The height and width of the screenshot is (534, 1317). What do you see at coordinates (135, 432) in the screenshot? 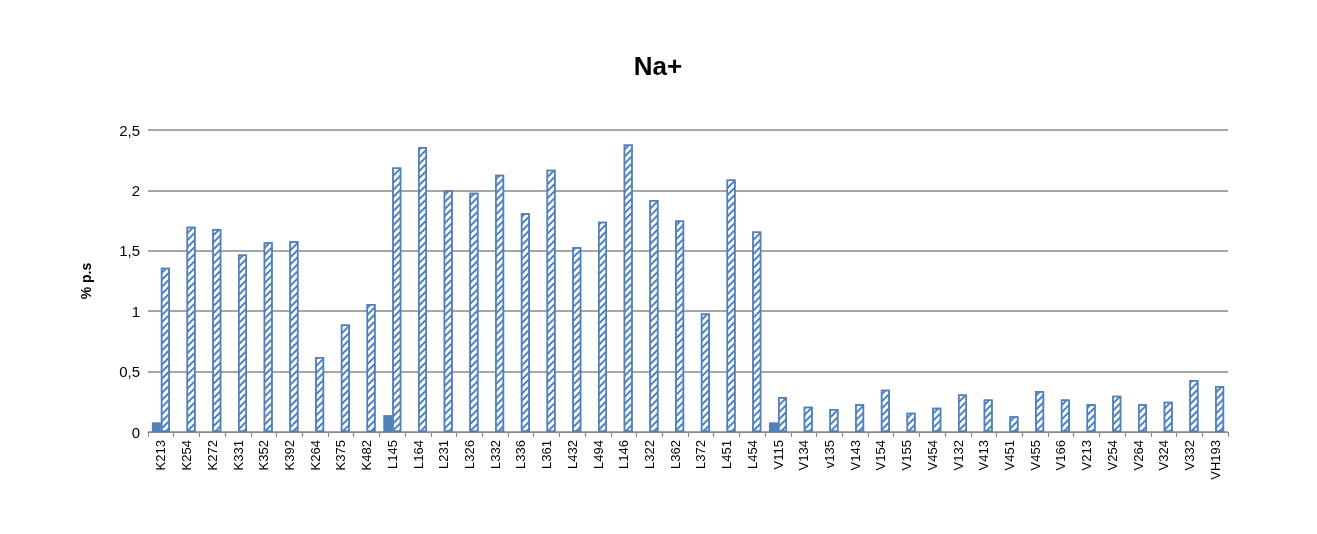
I see `y-tick-label: 0` at bounding box center [135, 432].